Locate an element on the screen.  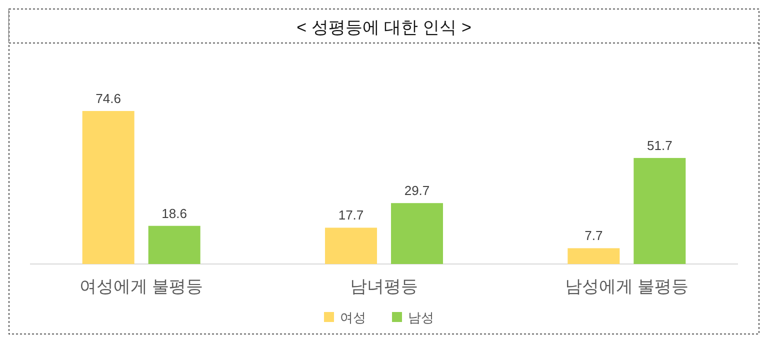
x-tick-label: 남성에게 불평등 is located at coordinates (626, 286).